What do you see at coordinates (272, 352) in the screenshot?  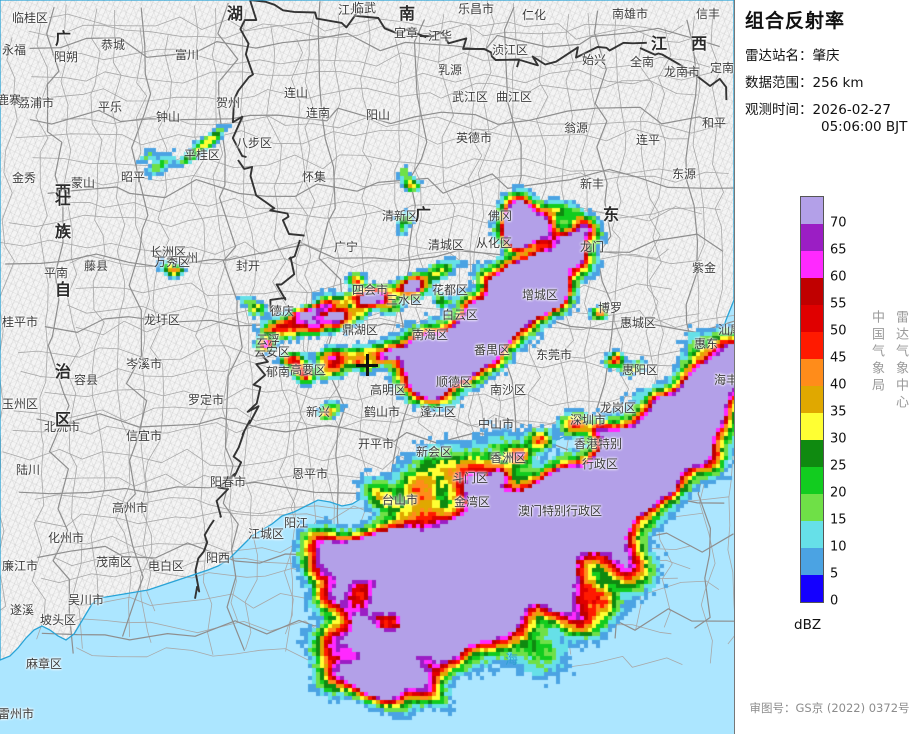 I see `map-place-label: 云安区` at bounding box center [272, 352].